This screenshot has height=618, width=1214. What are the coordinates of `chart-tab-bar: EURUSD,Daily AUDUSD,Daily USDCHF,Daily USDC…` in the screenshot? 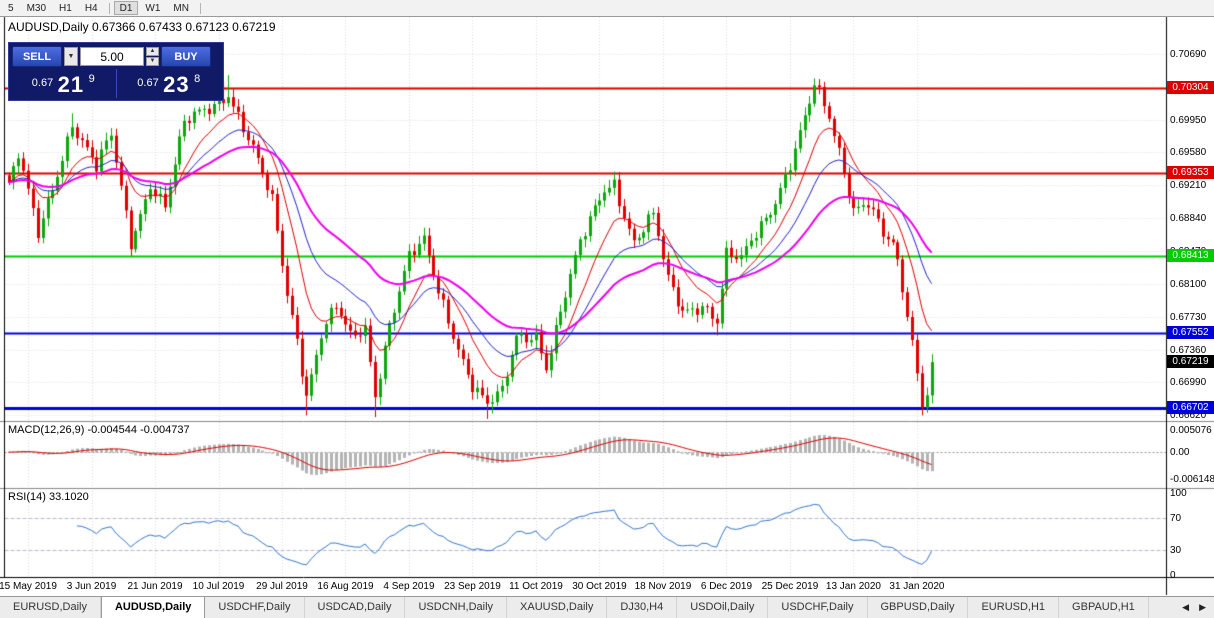 It's located at (607, 607).